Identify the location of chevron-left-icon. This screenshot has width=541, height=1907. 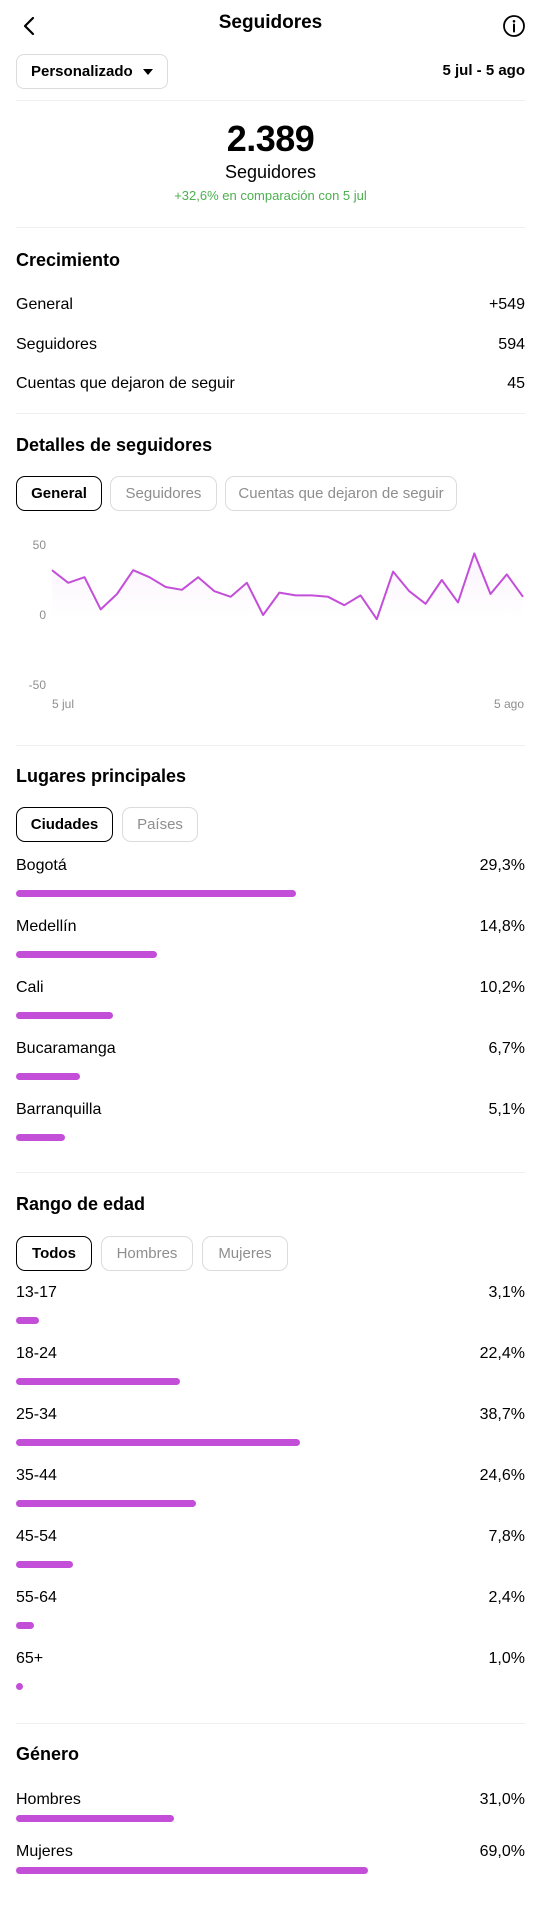
(29, 26).